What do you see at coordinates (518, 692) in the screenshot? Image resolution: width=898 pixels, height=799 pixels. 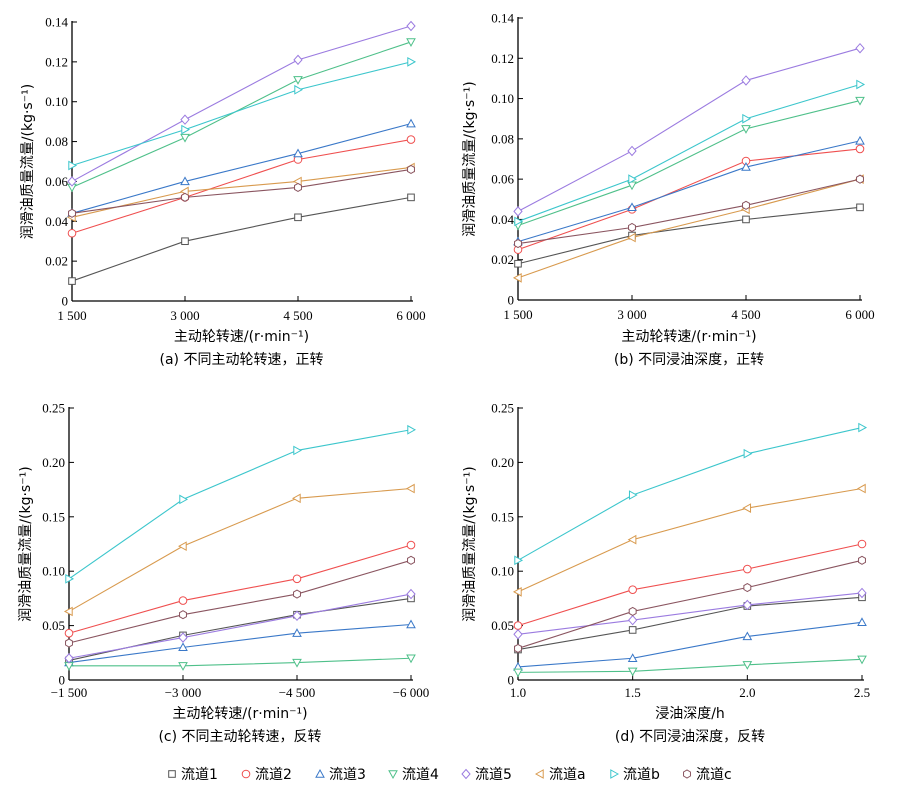 I see `x-tick-label: 1.0` at bounding box center [518, 692].